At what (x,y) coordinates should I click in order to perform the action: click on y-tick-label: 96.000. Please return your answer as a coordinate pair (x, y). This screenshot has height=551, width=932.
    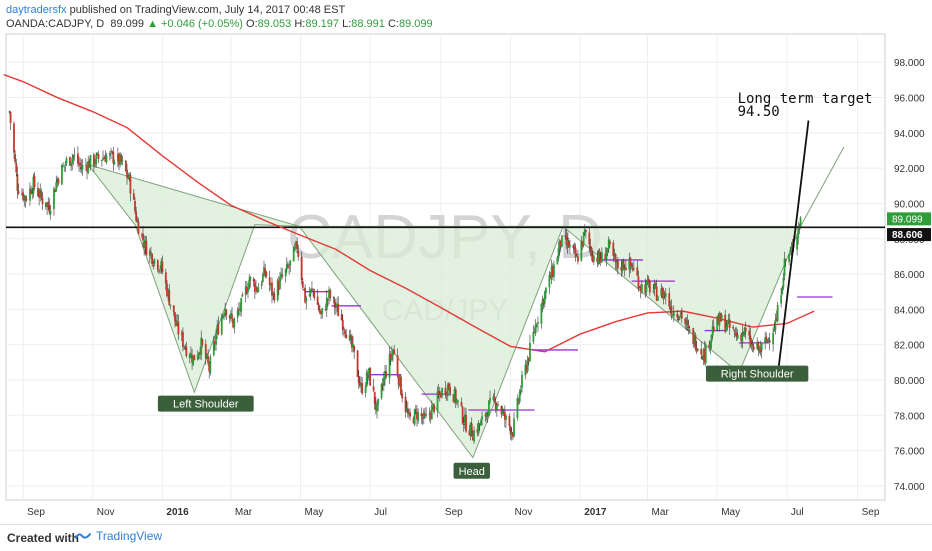
    Looking at the image, I should click on (909, 99).